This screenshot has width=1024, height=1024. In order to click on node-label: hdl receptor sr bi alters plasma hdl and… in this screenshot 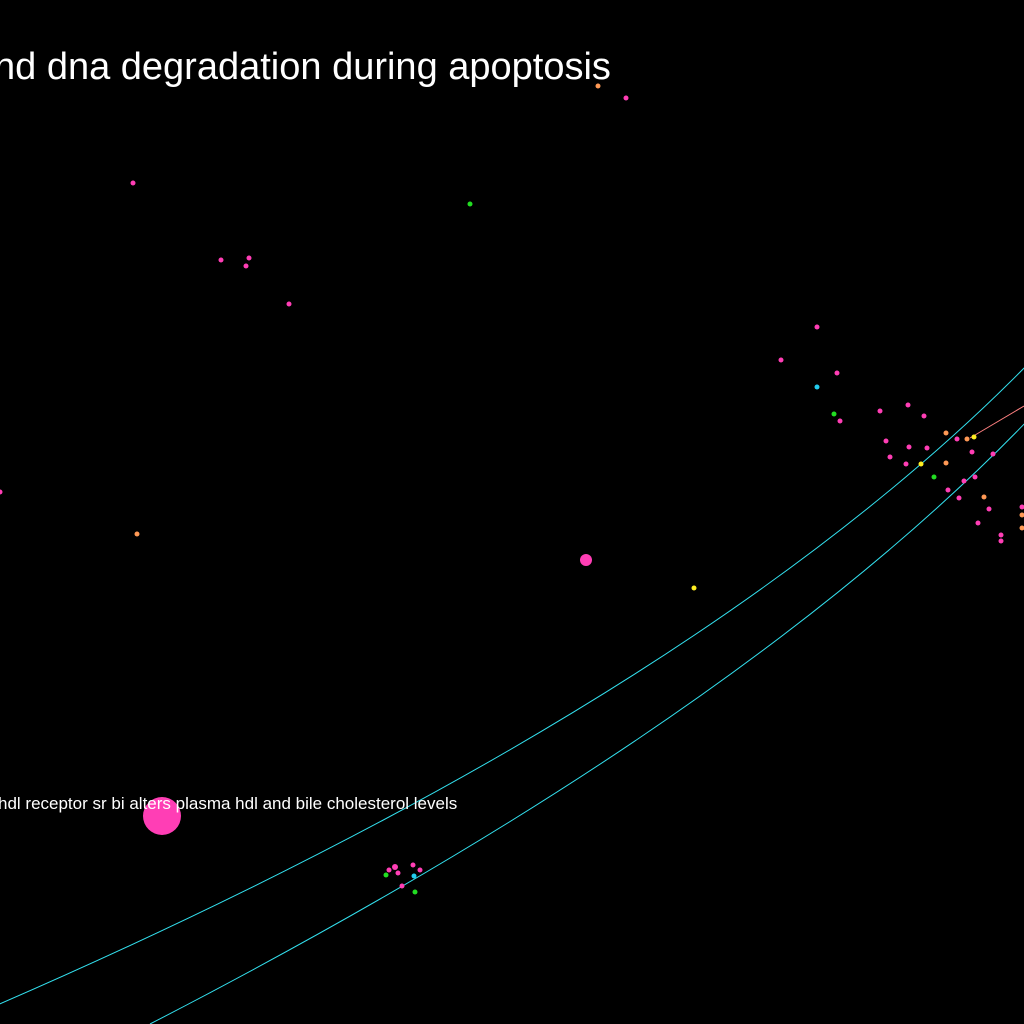, I will do `click(229, 803)`.